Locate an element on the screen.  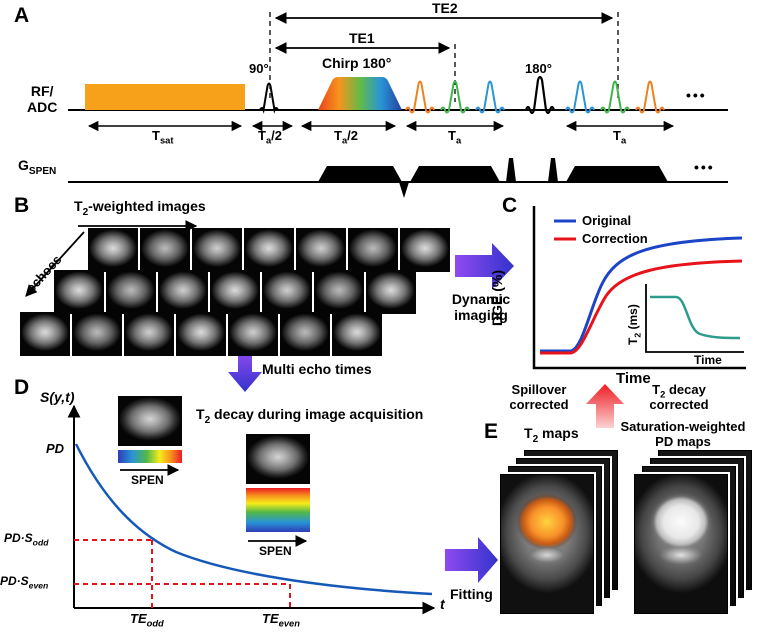
te2-label: TE2 is located at coordinates (445, 8).